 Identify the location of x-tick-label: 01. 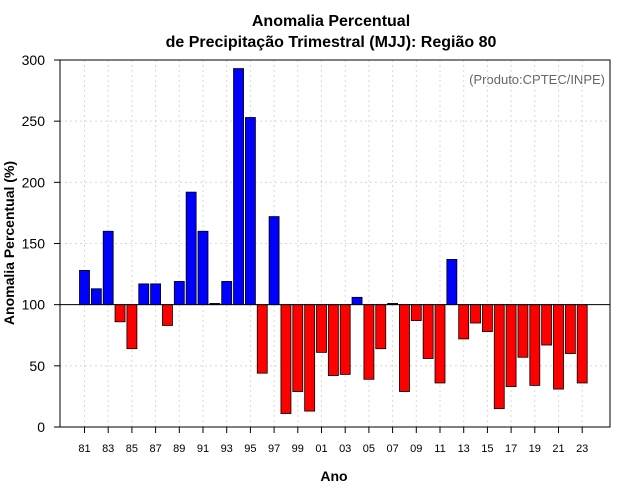
(321, 449).